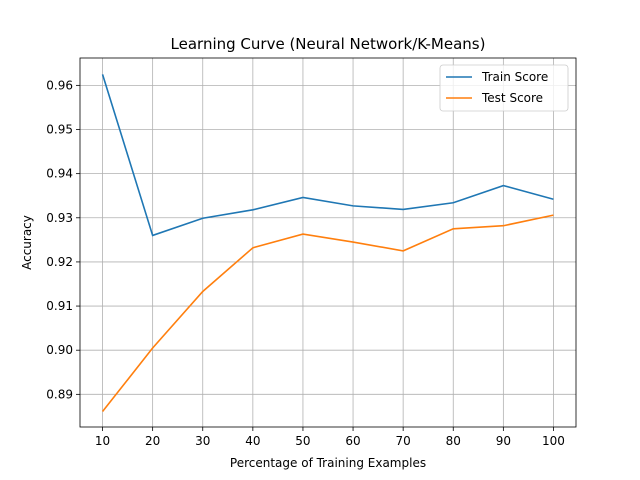 This screenshot has width=640, height=480. Describe the element at coordinates (59, 262) in the screenshot. I see `y-tick-label: 0.92` at that location.